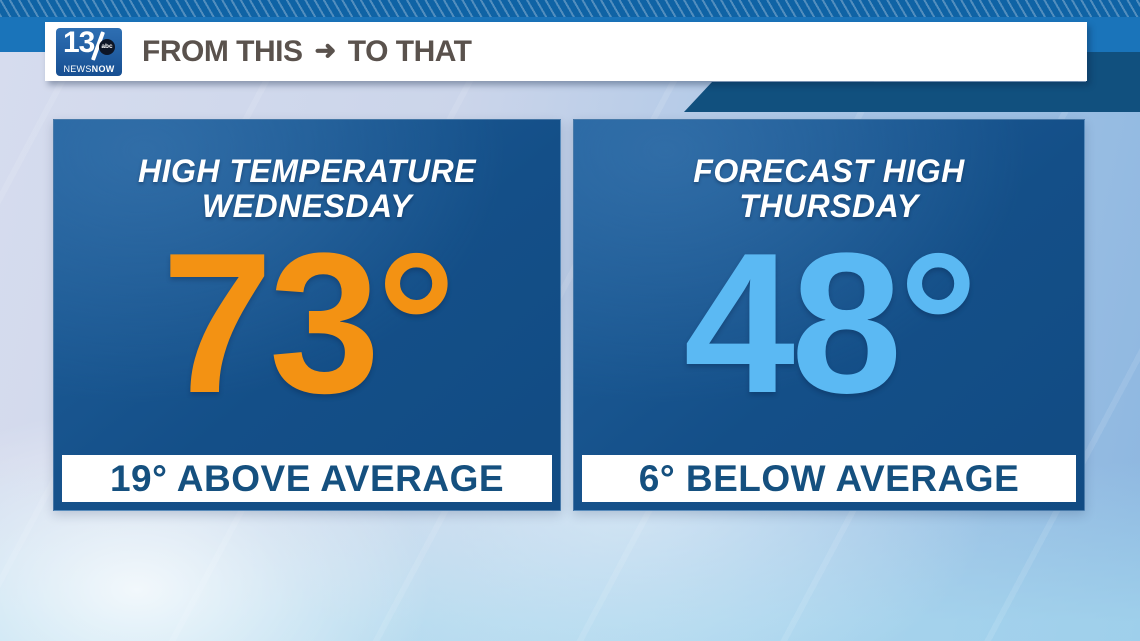 The image size is (1140, 641). Describe the element at coordinates (829, 205) in the screenshot. I see `panel-thursday-title-line2: THURSDAY` at that location.